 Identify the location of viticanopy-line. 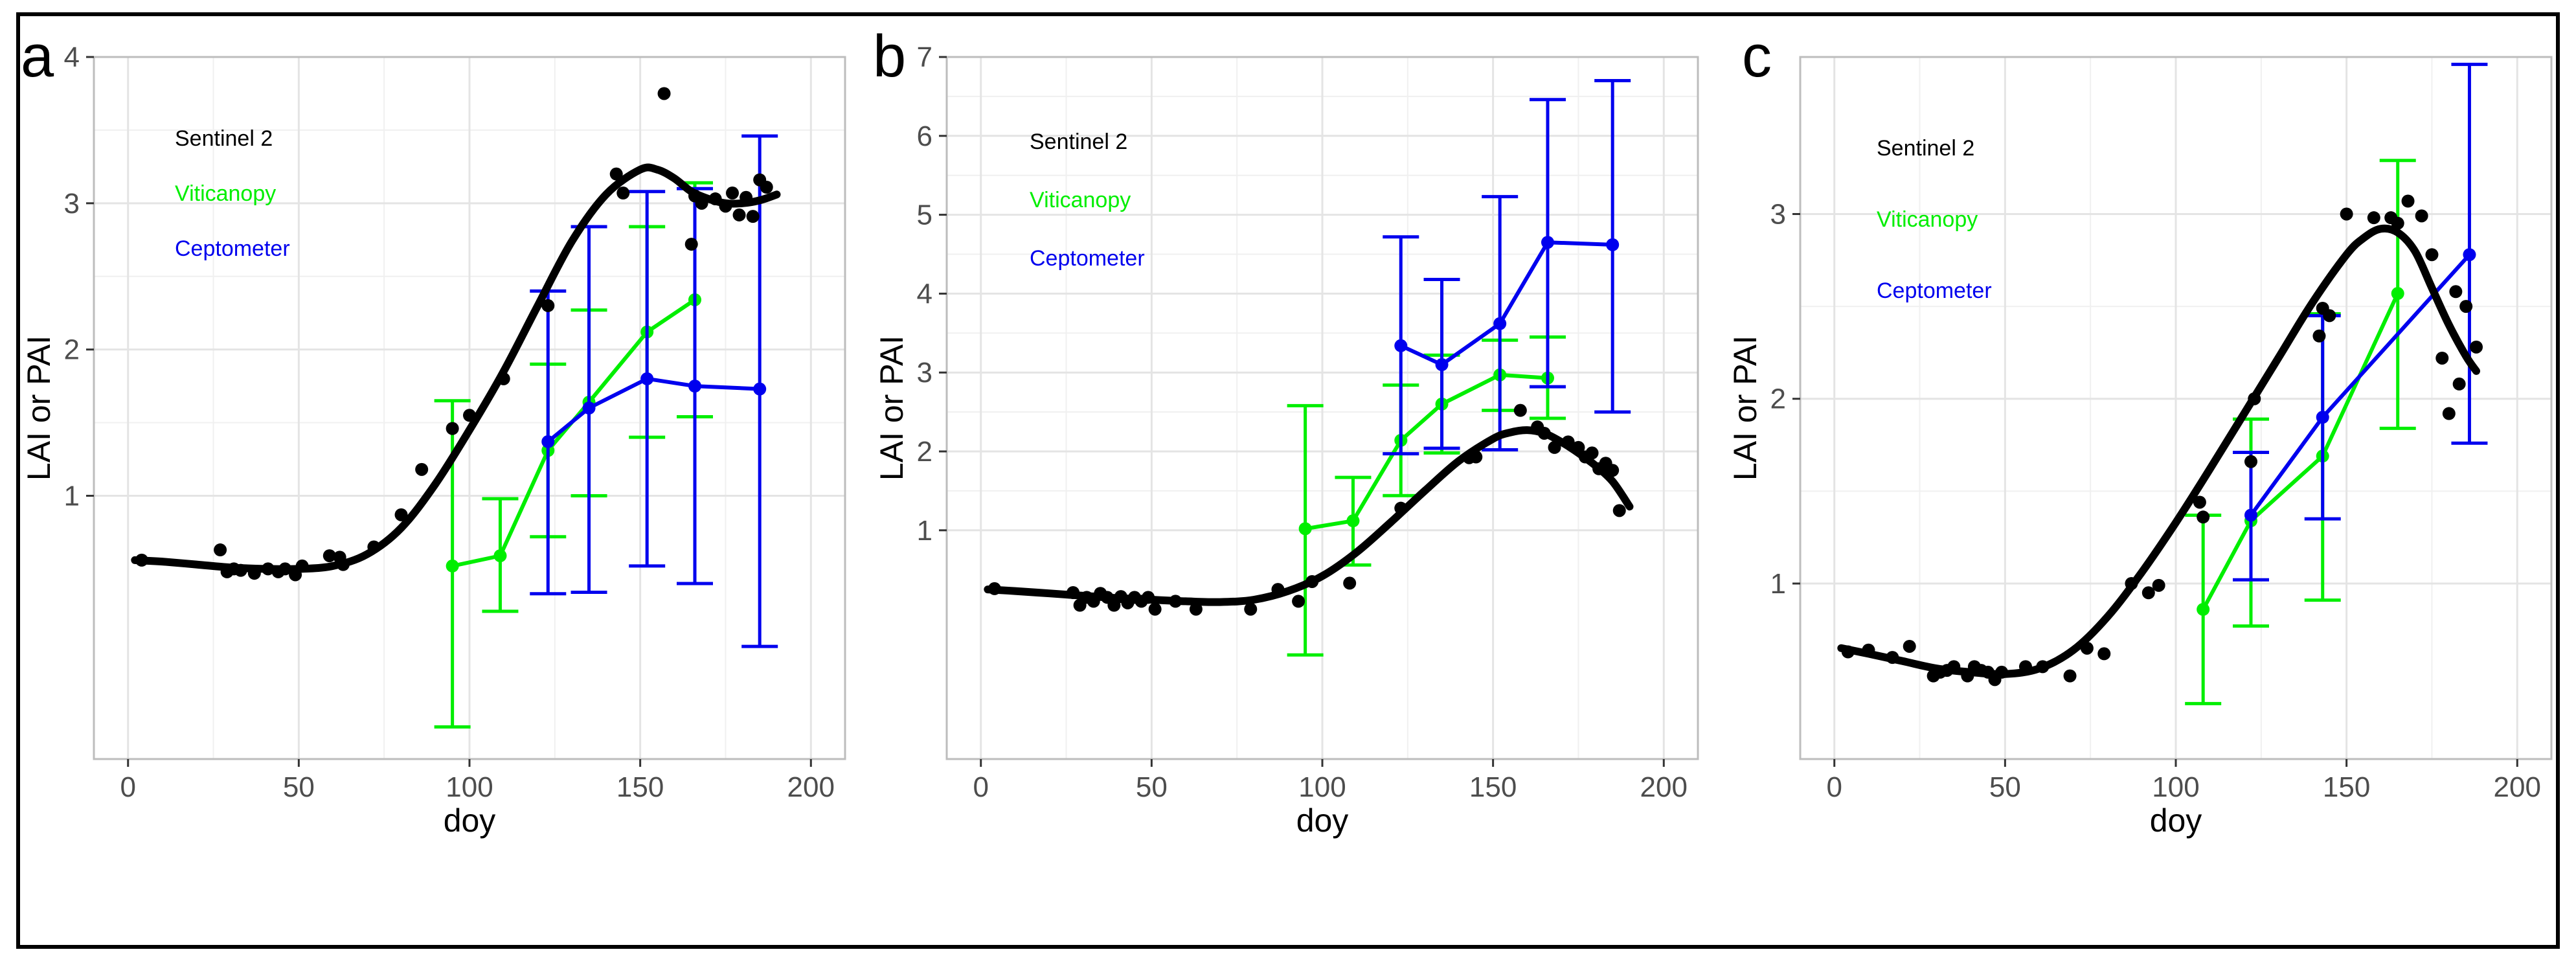
(1426, 451).